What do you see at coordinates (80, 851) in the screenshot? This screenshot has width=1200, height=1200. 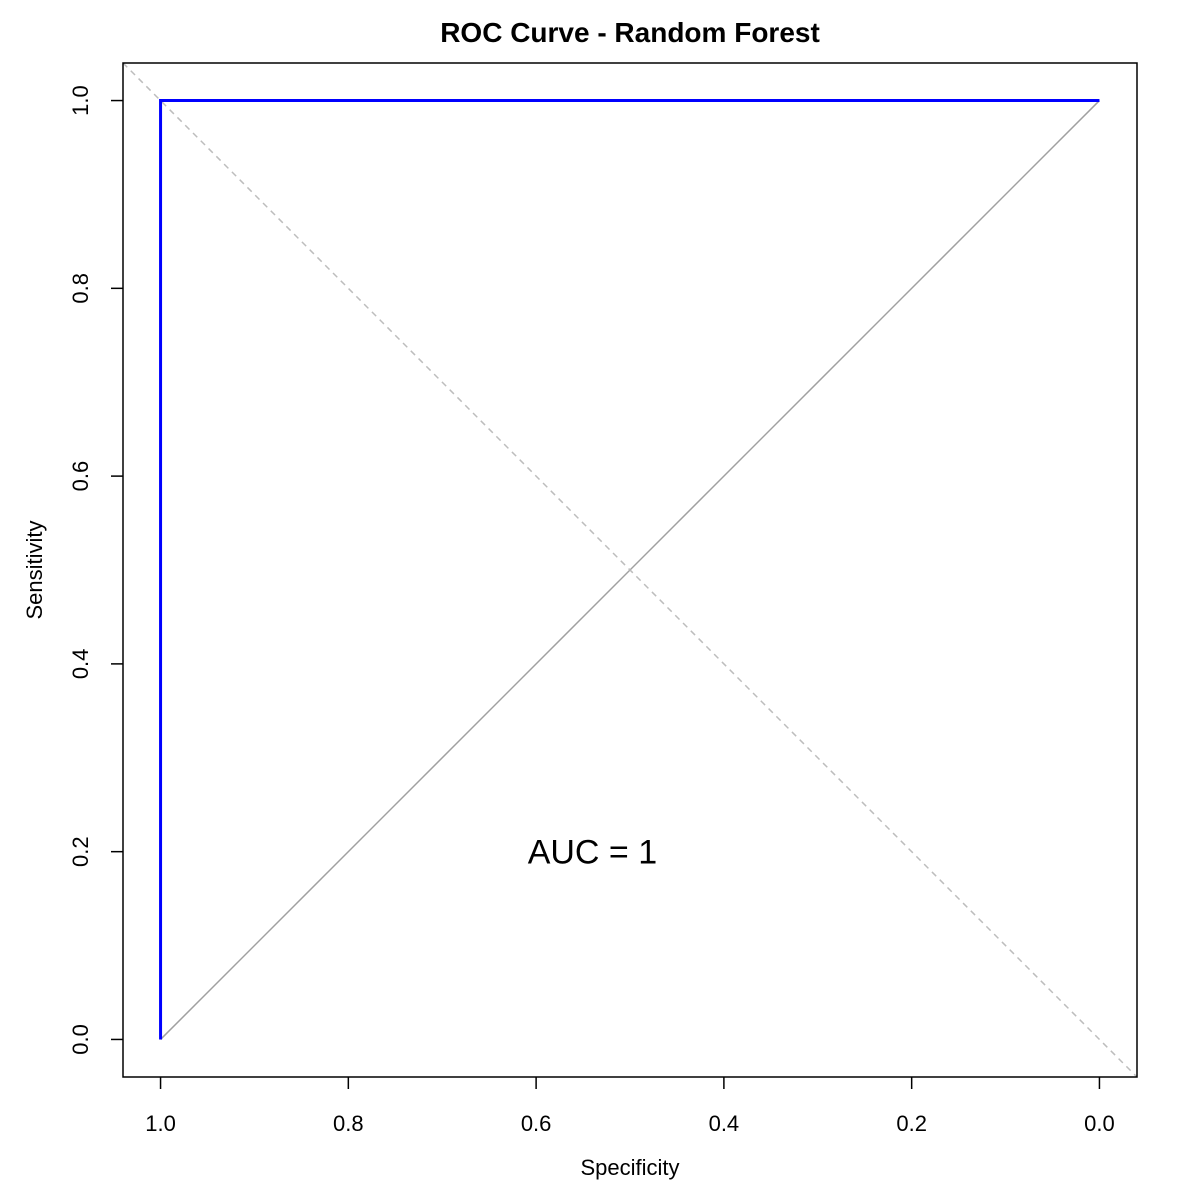 I see `y-tick-label: 0.2` at bounding box center [80, 851].